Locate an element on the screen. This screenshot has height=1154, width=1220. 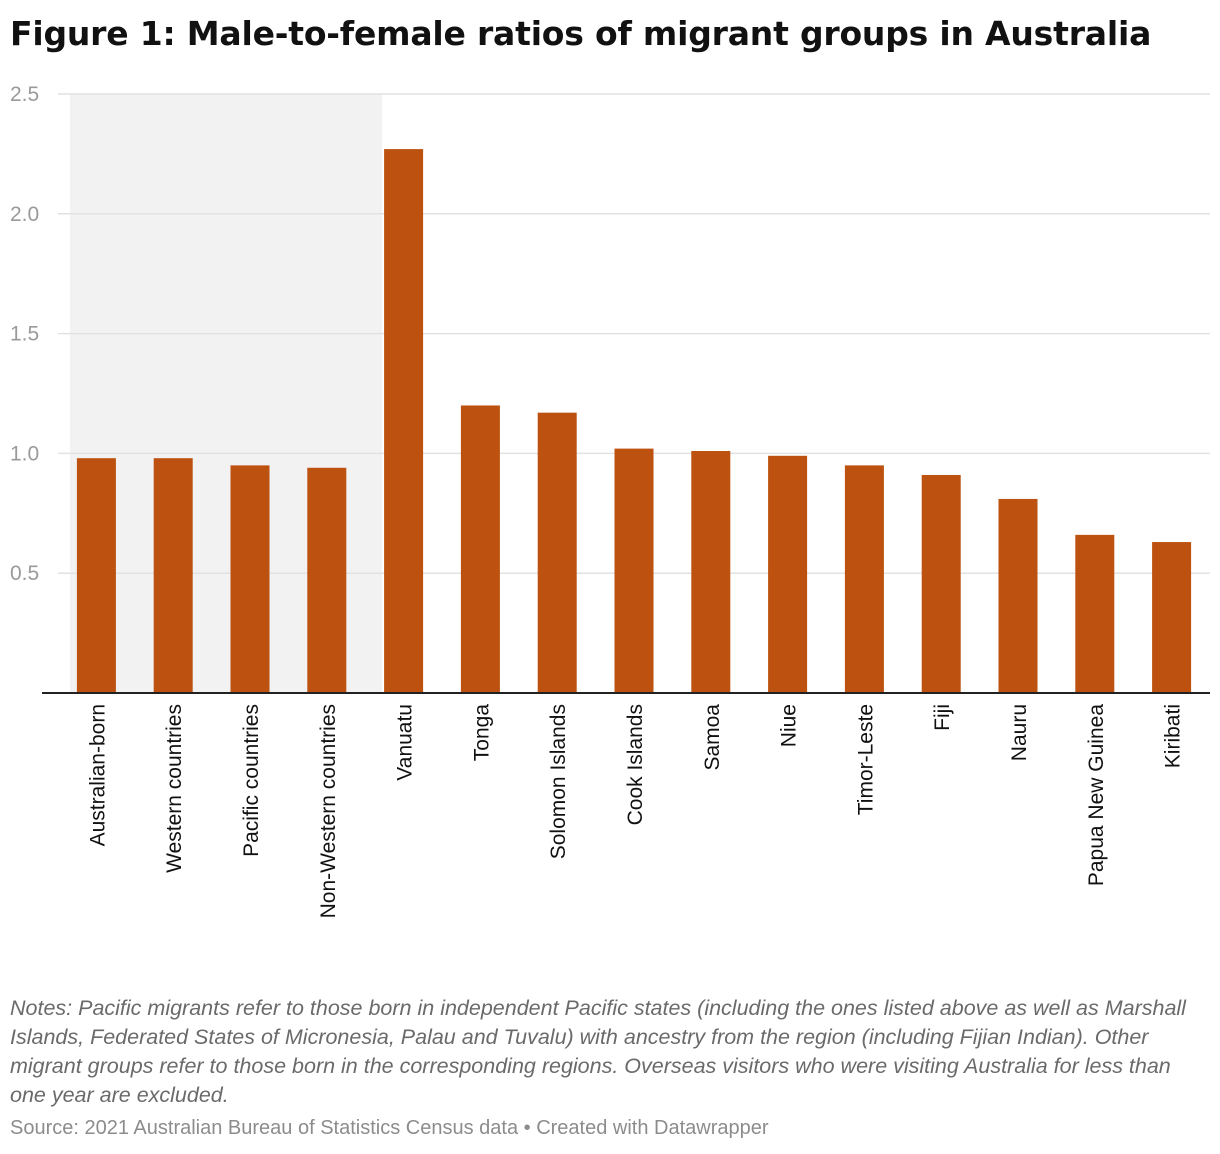
x-category-label: Western countries is located at coordinates (174, 788).